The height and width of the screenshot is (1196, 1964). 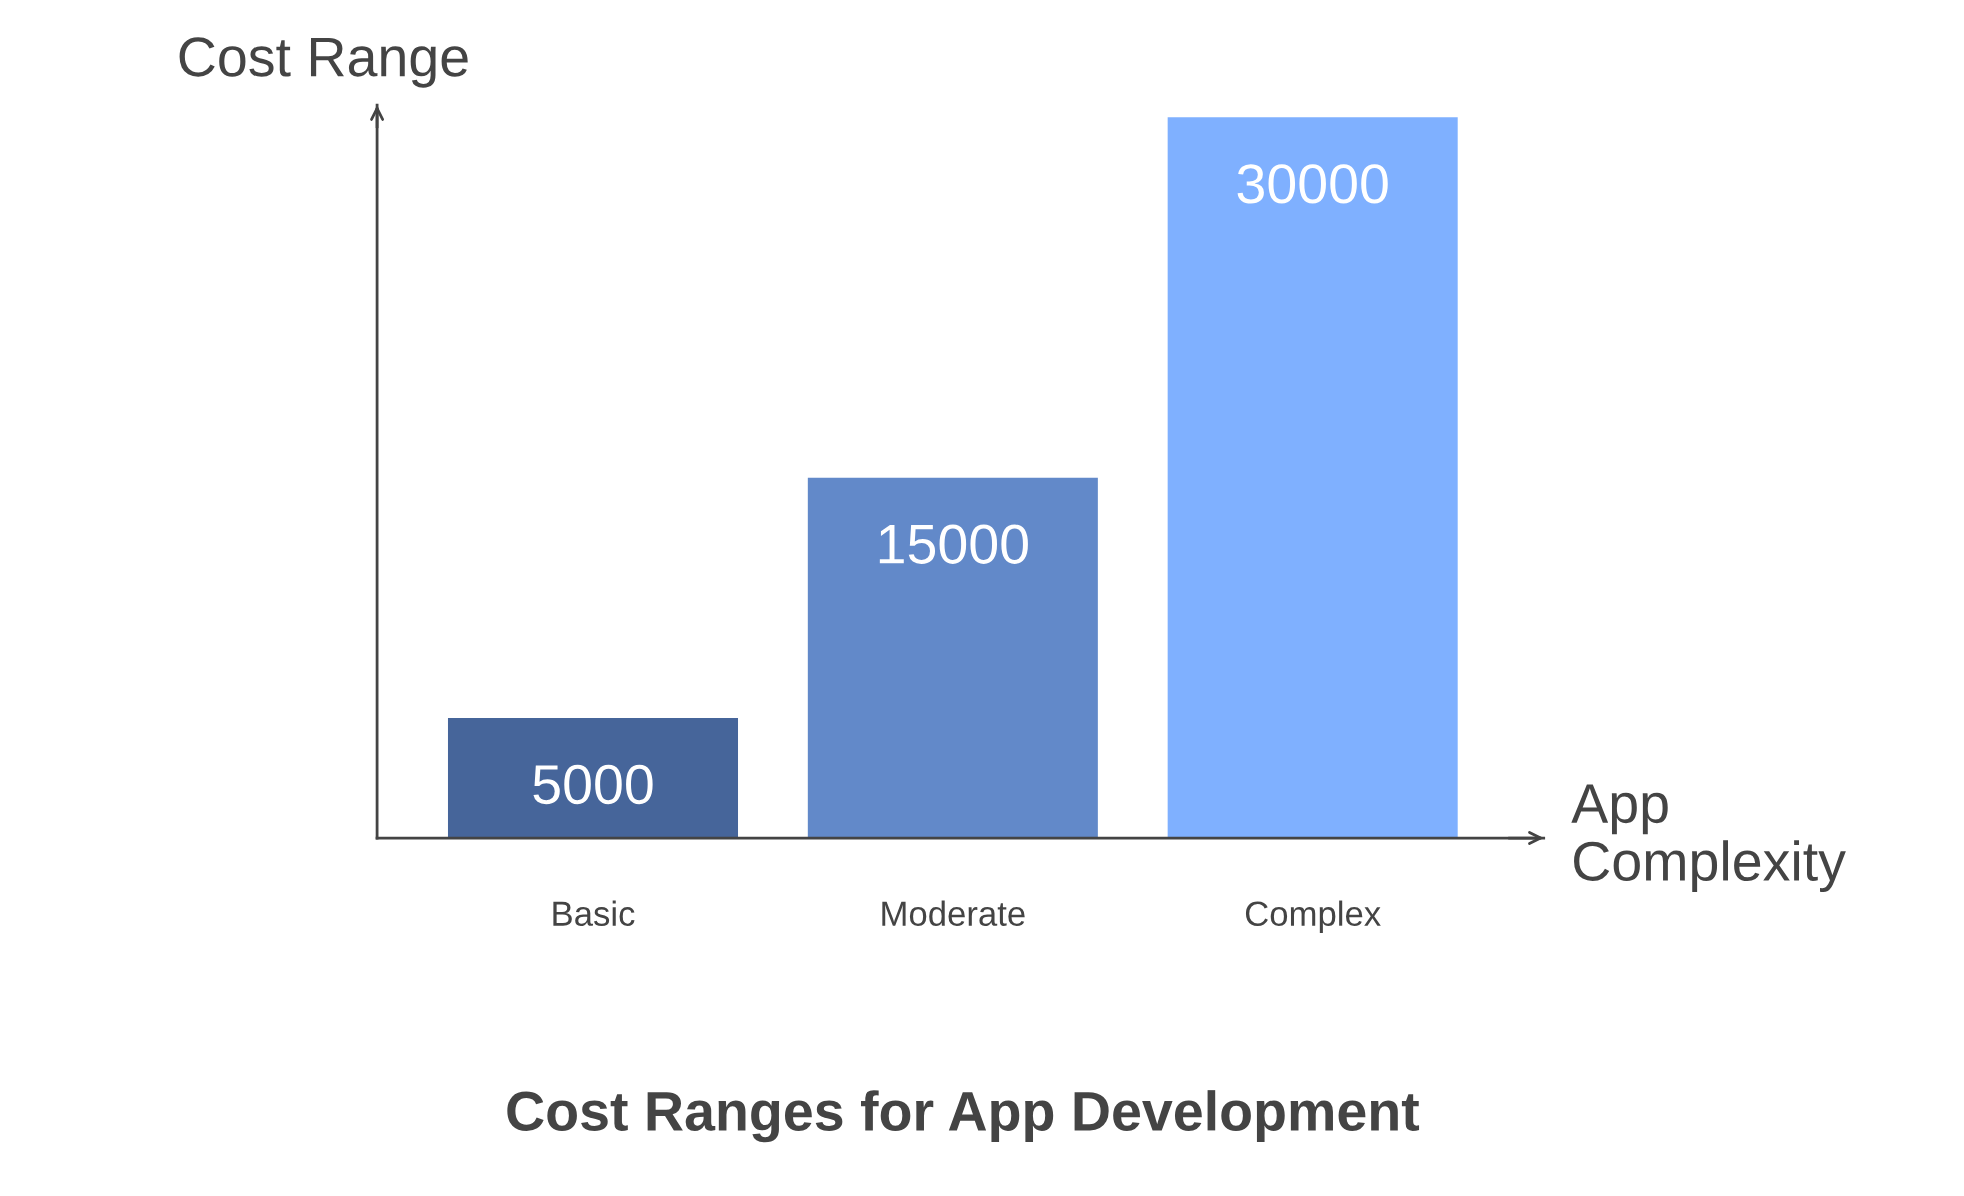 What do you see at coordinates (963, 1116) in the screenshot?
I see `text: Cost Ranges for App Development` at bounding box center [963, 1116].